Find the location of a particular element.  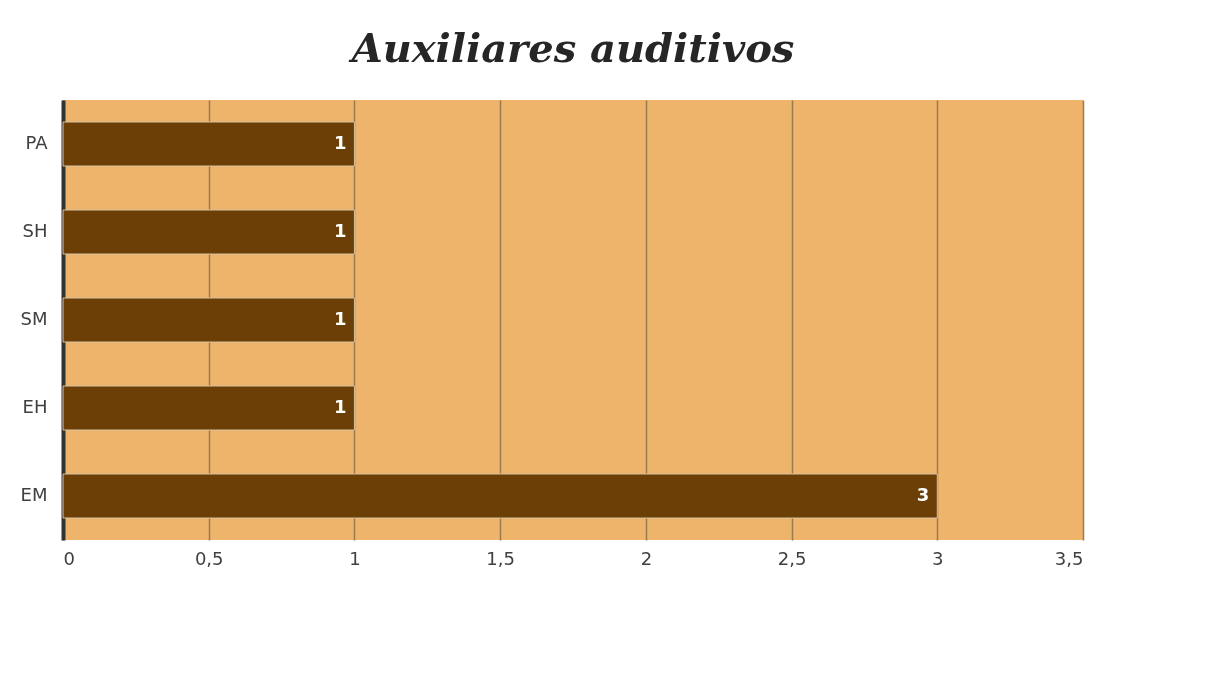

x-tick-label: 2,5 is located at coordinates (792, 558).